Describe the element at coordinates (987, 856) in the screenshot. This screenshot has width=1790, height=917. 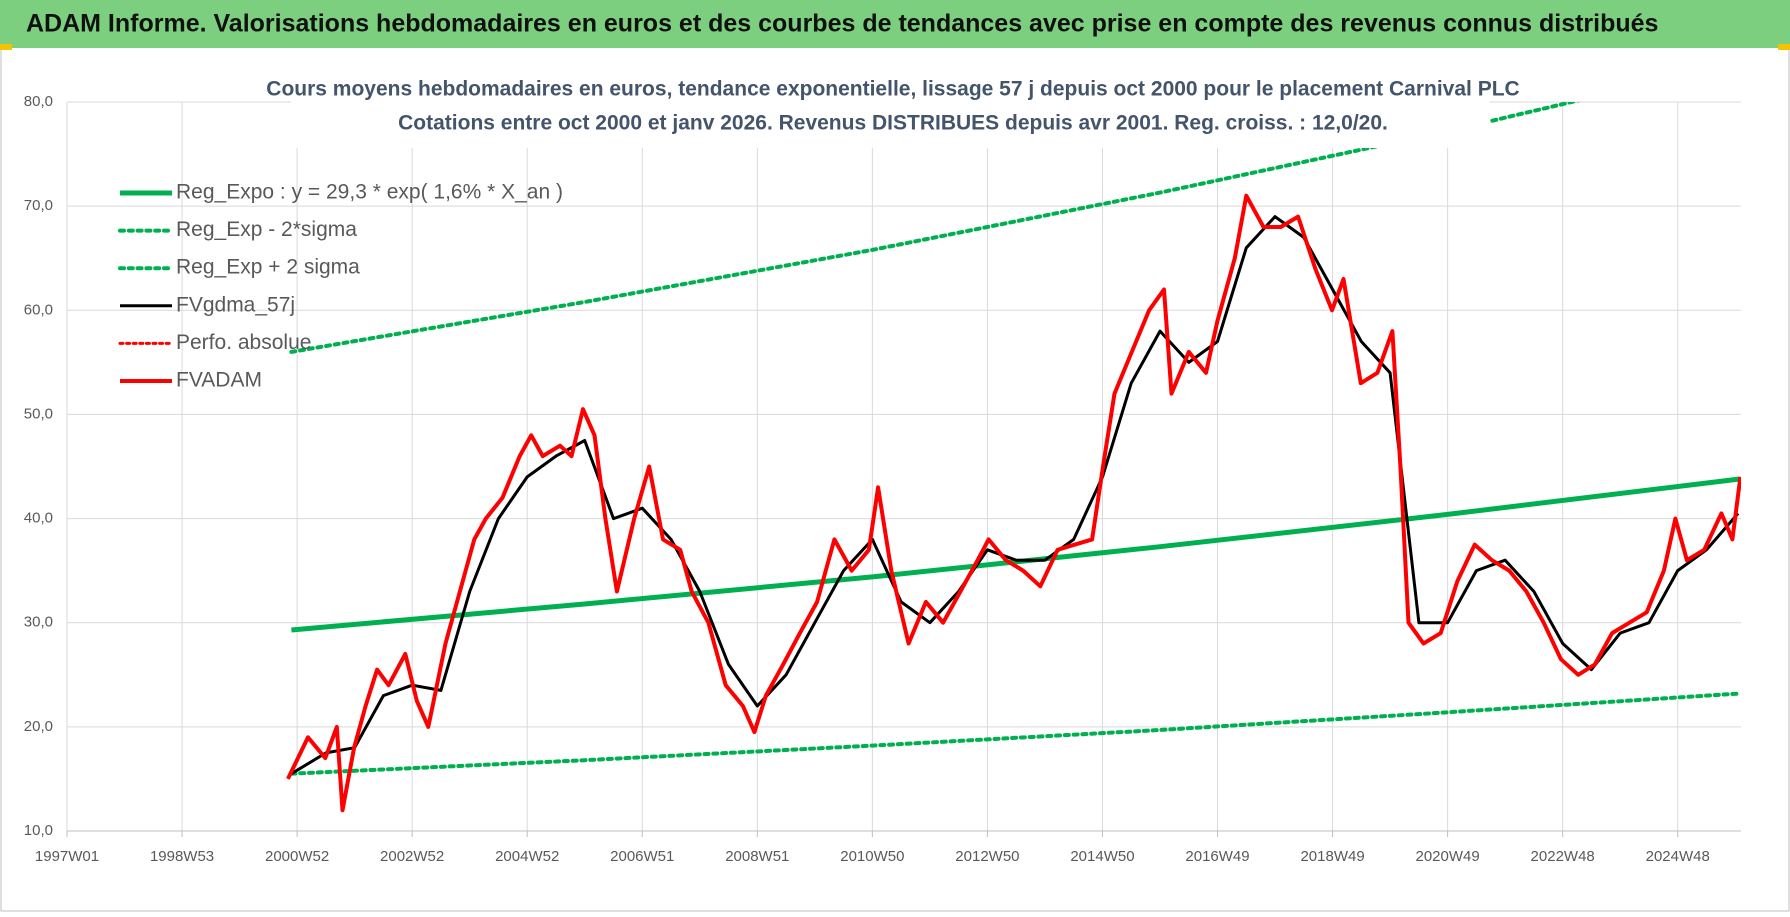
I see `x-tick-label: 2012W50` at that location.